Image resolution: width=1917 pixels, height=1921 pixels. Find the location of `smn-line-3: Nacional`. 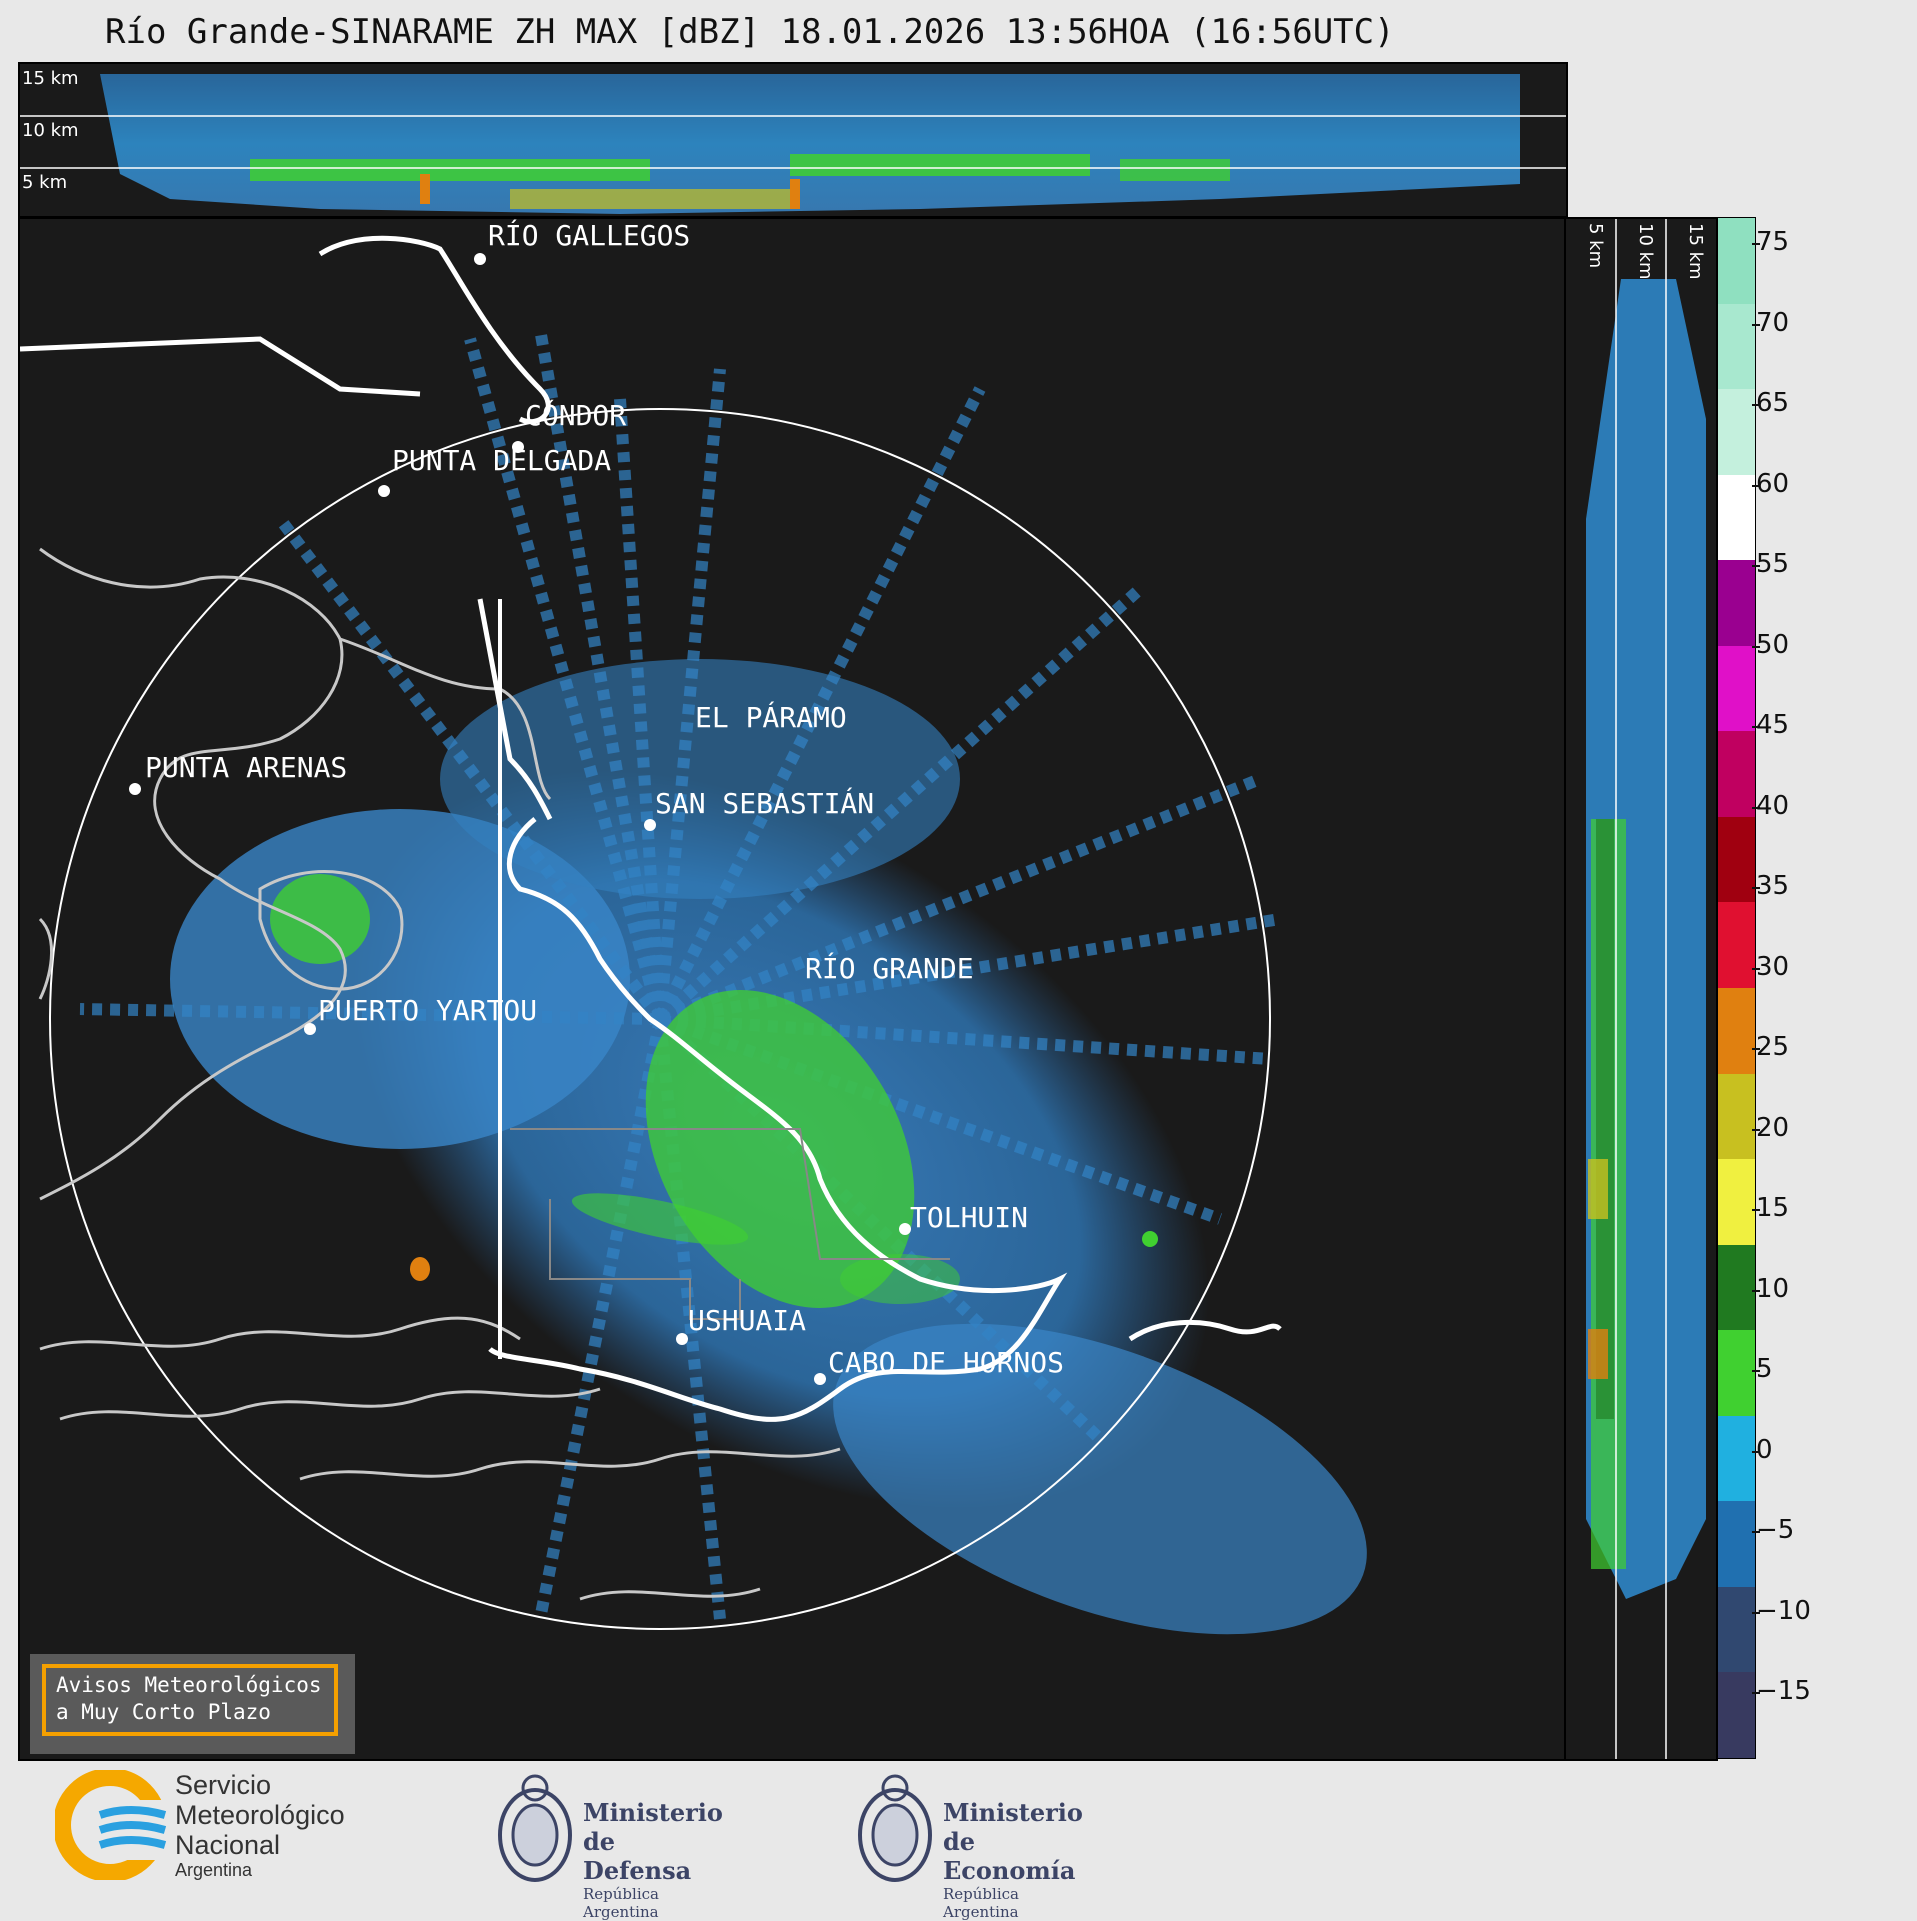

smn-line-3: Nacional is located at coordinates (228, 1845).